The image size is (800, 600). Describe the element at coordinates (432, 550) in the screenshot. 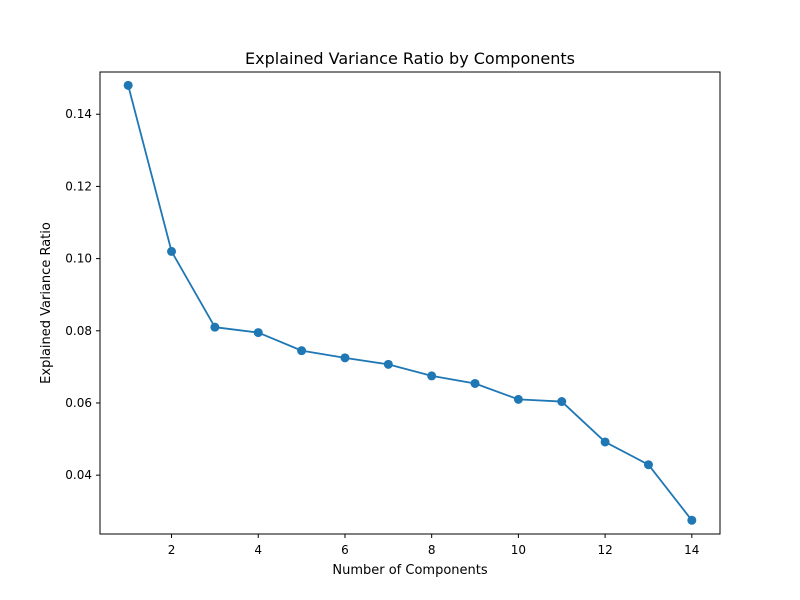

I see `x-tick-label: 8` at that location.